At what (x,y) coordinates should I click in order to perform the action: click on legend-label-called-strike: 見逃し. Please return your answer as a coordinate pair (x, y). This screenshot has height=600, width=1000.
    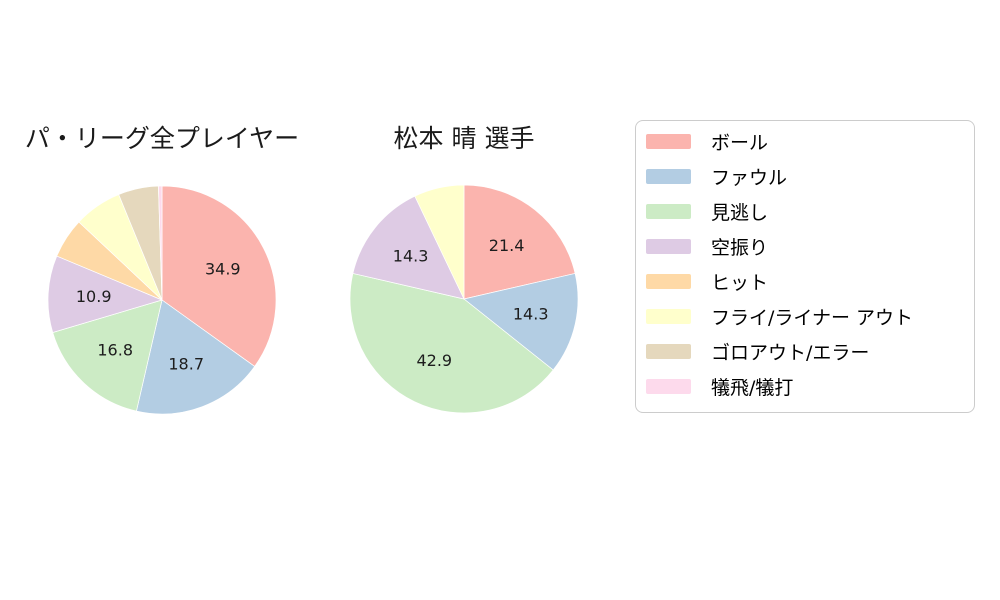
    Looking at the image, I should click on (740, 213).